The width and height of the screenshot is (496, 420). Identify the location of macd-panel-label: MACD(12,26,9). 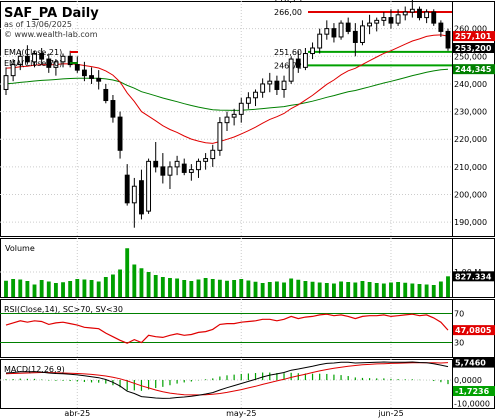
(34, 369).